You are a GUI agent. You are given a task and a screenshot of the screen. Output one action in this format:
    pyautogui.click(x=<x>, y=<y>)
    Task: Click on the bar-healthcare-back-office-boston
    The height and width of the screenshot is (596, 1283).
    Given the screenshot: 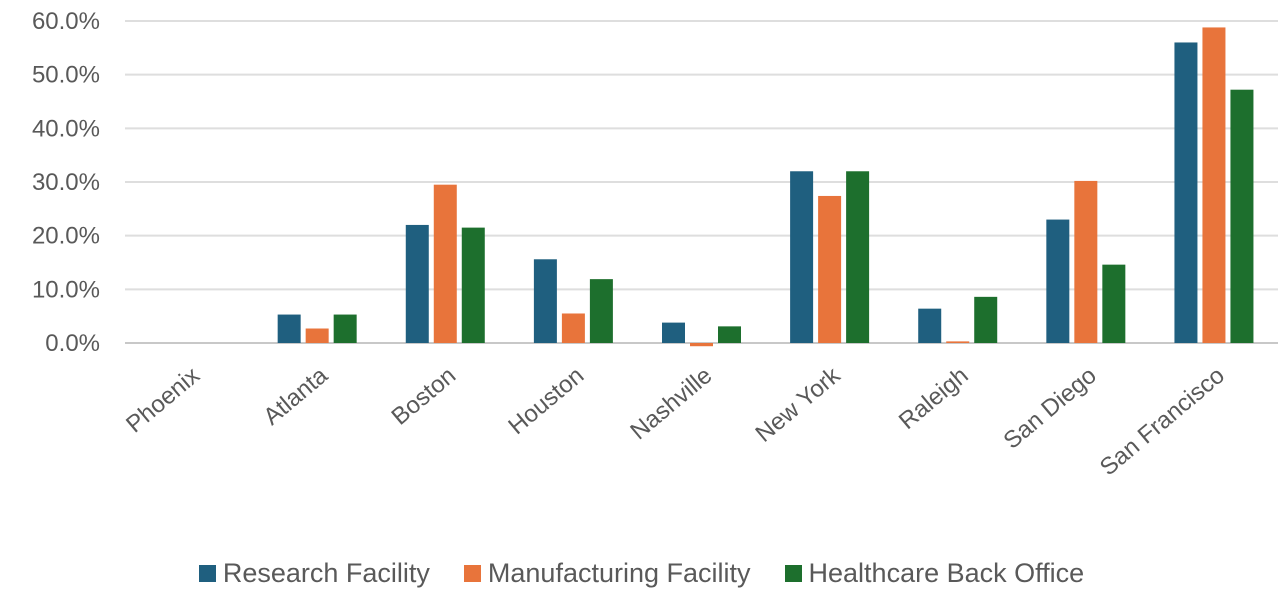 What is the action you would take?
    pyautogui.click(x=473, y=285)
    